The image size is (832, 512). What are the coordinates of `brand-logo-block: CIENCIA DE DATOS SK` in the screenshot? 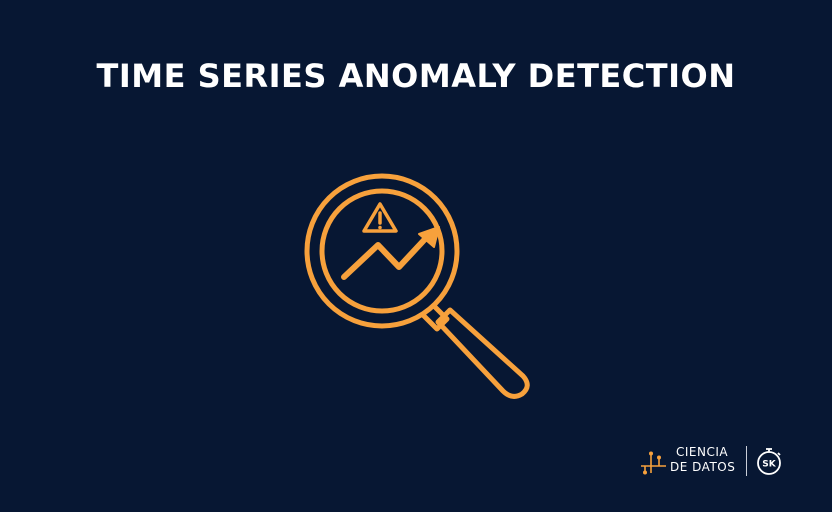 It's located at (713, 461).